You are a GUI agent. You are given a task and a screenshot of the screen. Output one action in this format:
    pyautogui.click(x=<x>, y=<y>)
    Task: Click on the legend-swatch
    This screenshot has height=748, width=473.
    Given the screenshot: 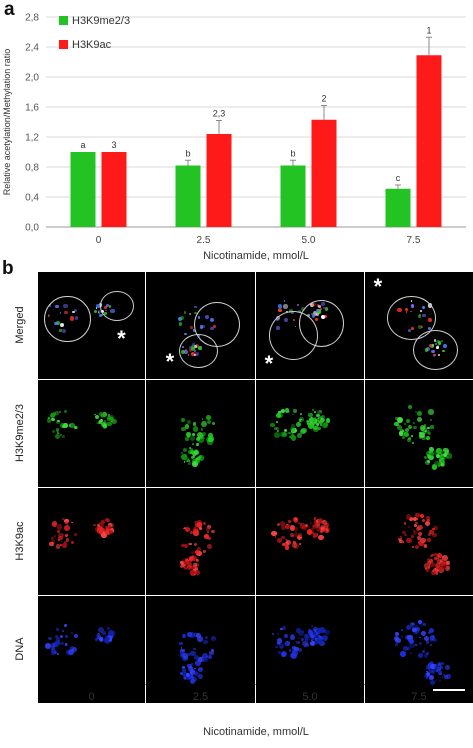 What is the action you would take?
    pyautogui.click(x=63, y=44)
    